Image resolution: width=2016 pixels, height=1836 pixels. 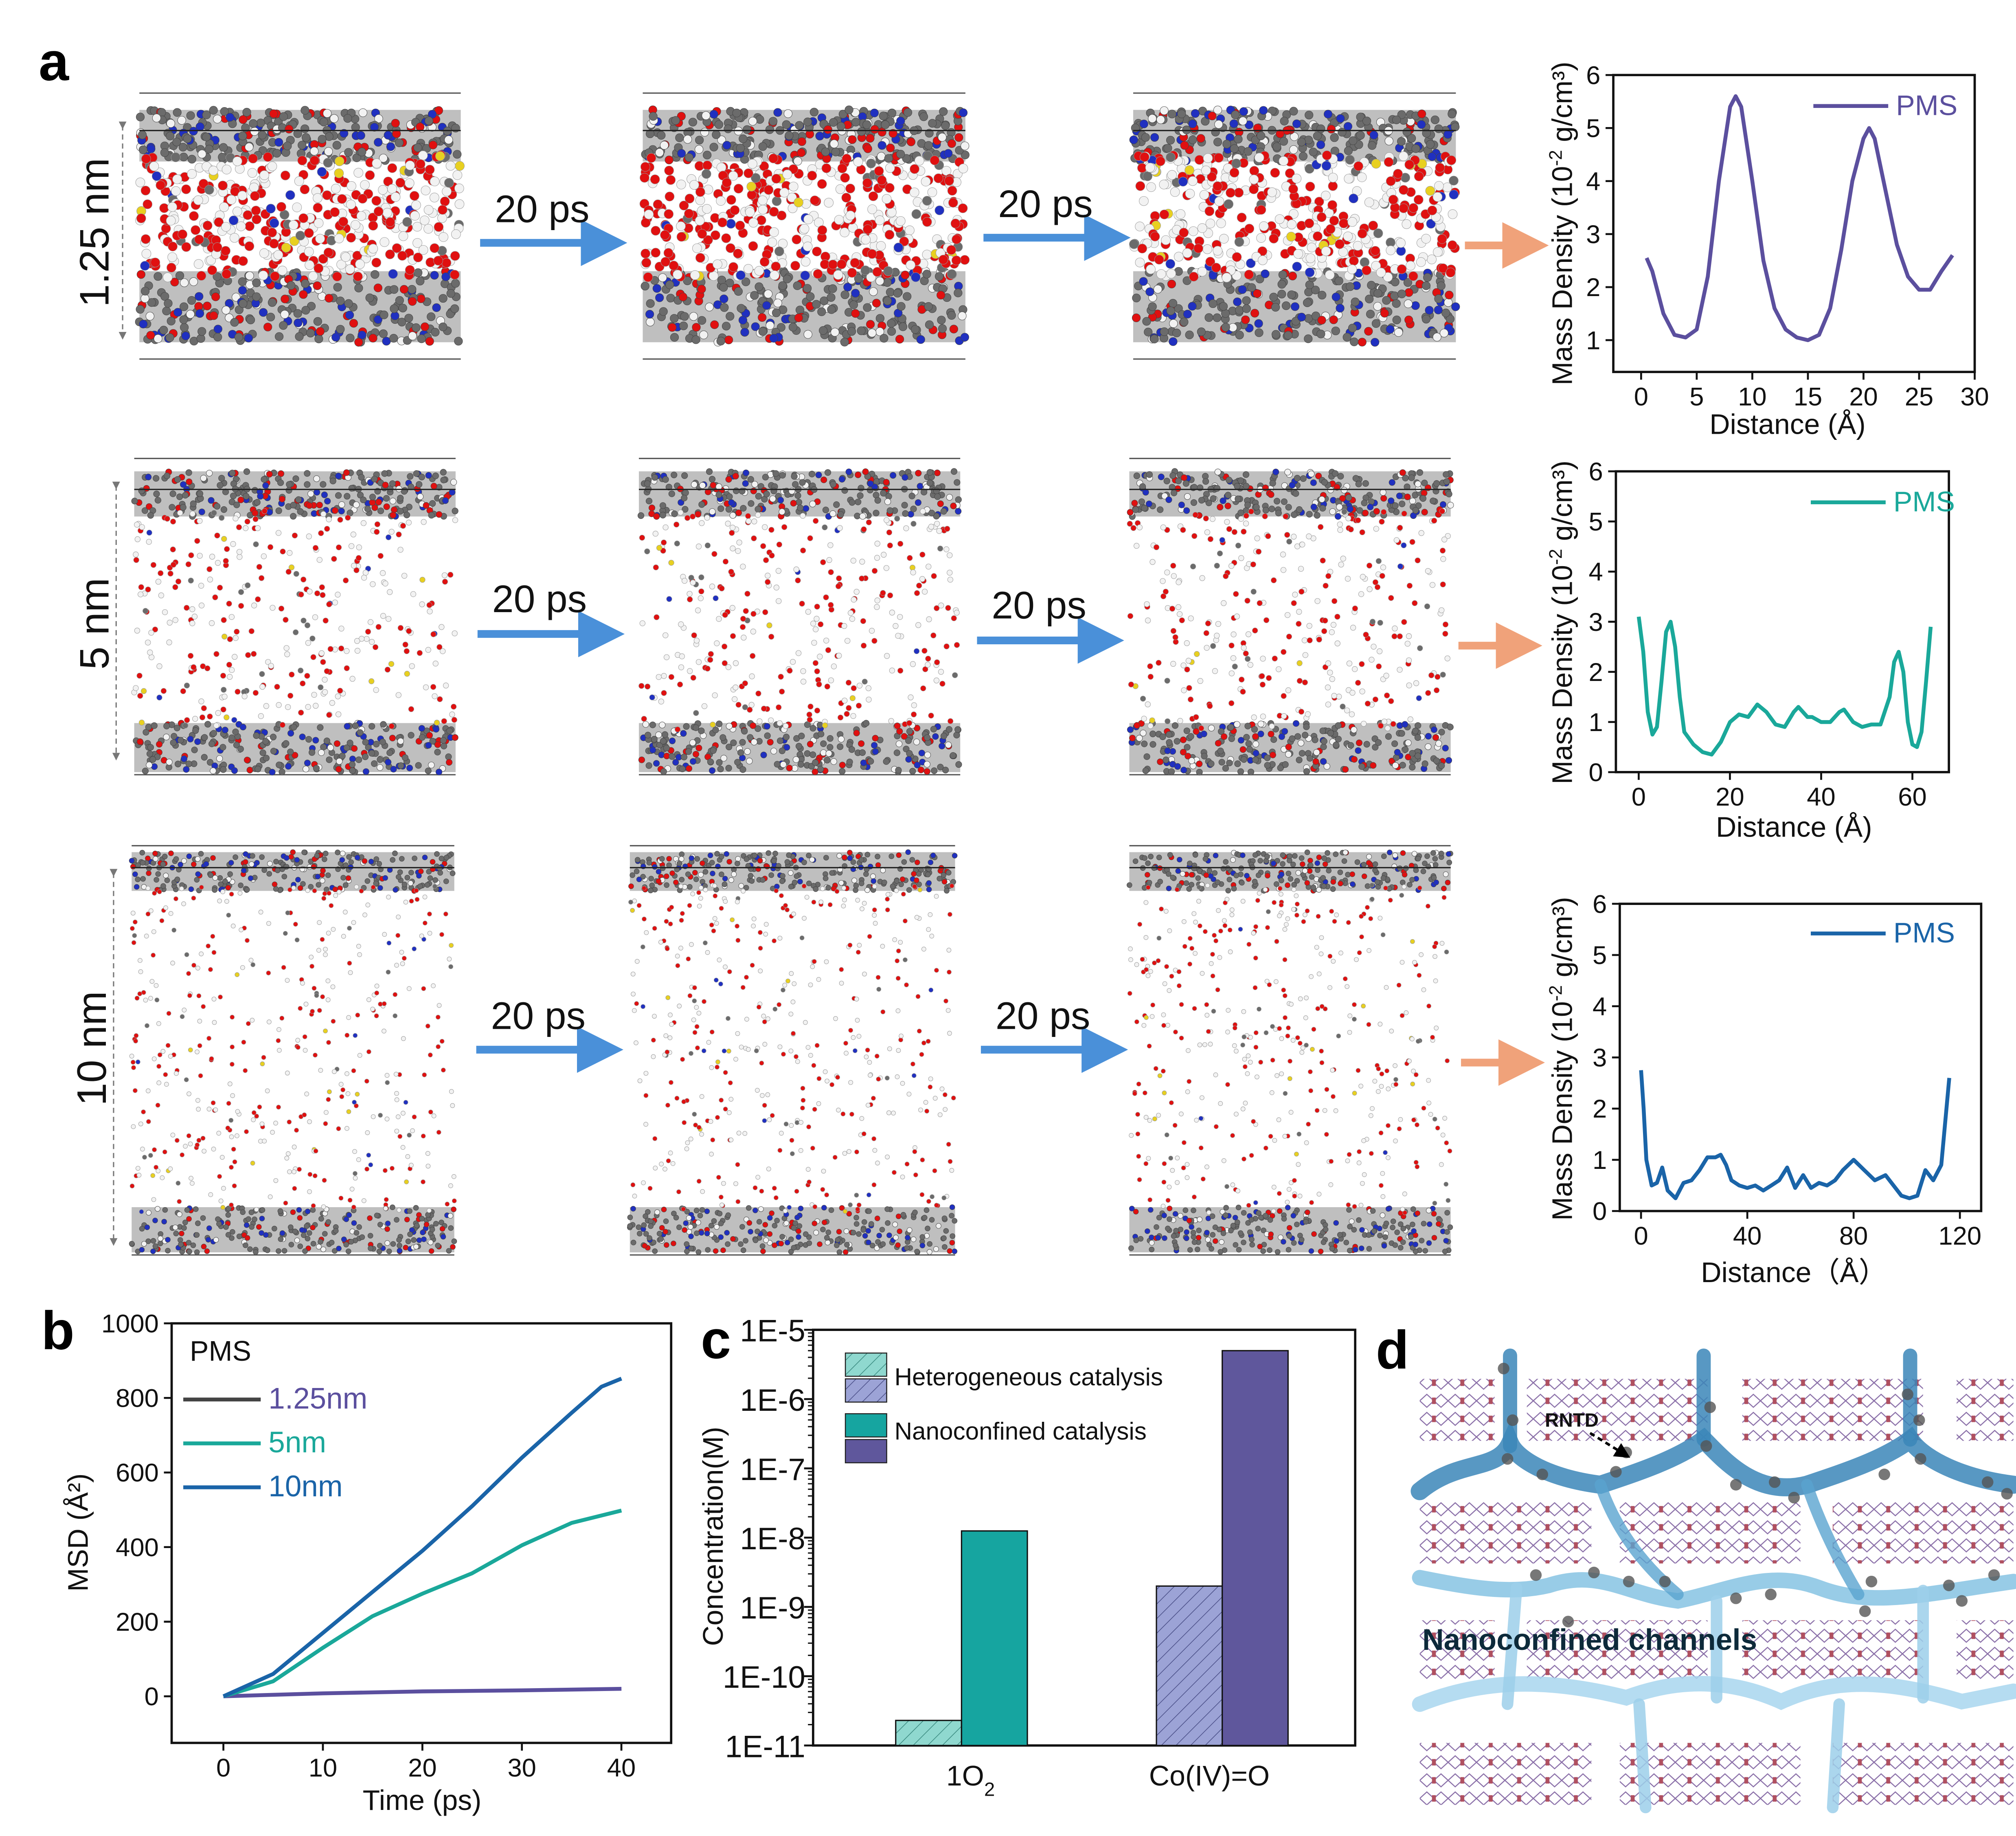 I want to click on panel-label-a: a, so click(x=54, y=61).